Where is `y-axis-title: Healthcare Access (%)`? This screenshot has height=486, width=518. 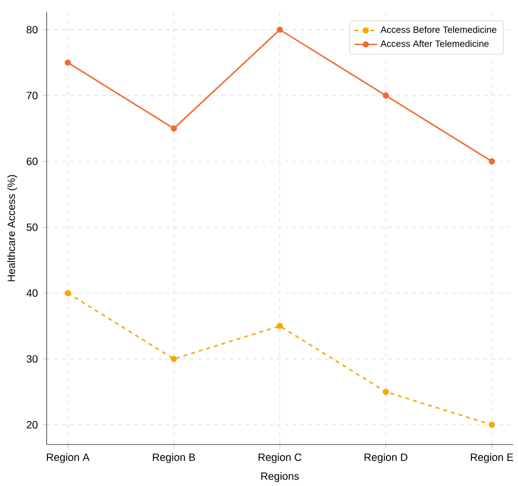
y-axis-title: Healthcare Access (%) is located at coordinates (12, 227).